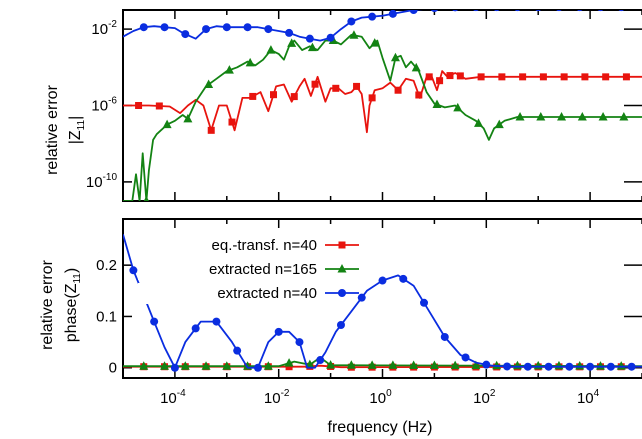 This screenshot has height=439, width=642. I want to click on legend-label-extracted-n-165: extracted n=165, so click(263, 269).